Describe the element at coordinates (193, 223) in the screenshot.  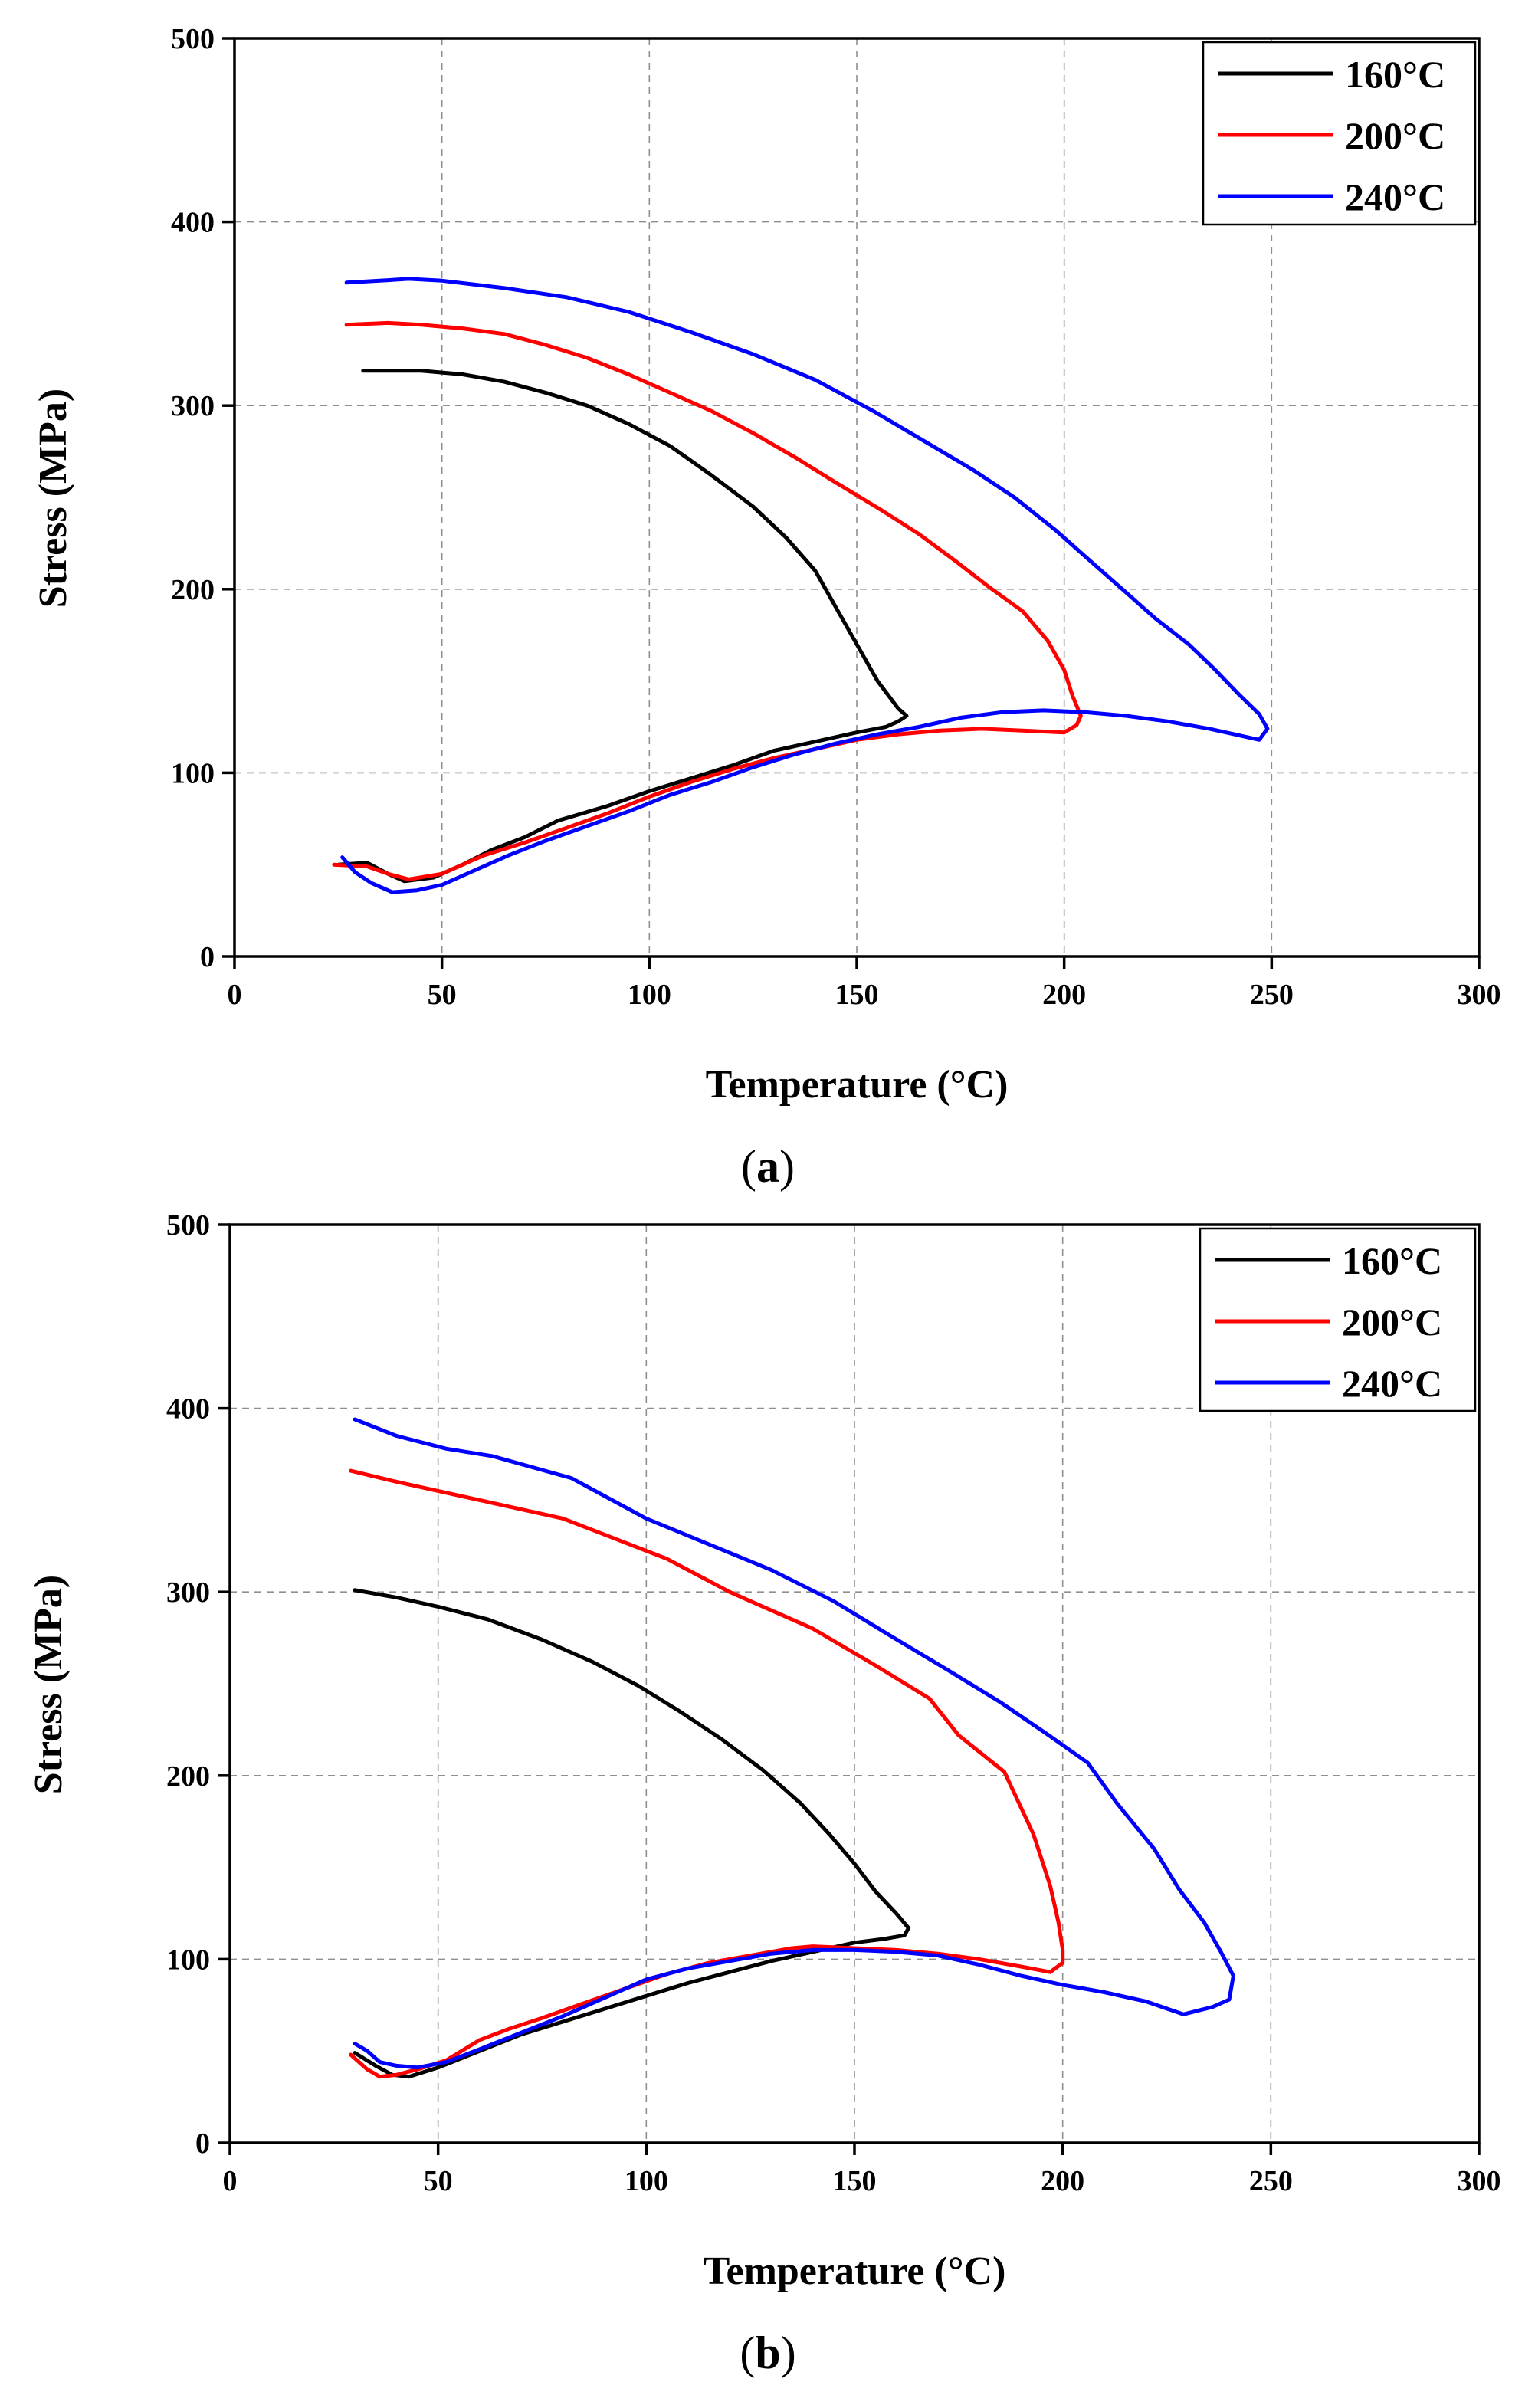
I see `panel-a-y-tick-label-400: 400` at that location.